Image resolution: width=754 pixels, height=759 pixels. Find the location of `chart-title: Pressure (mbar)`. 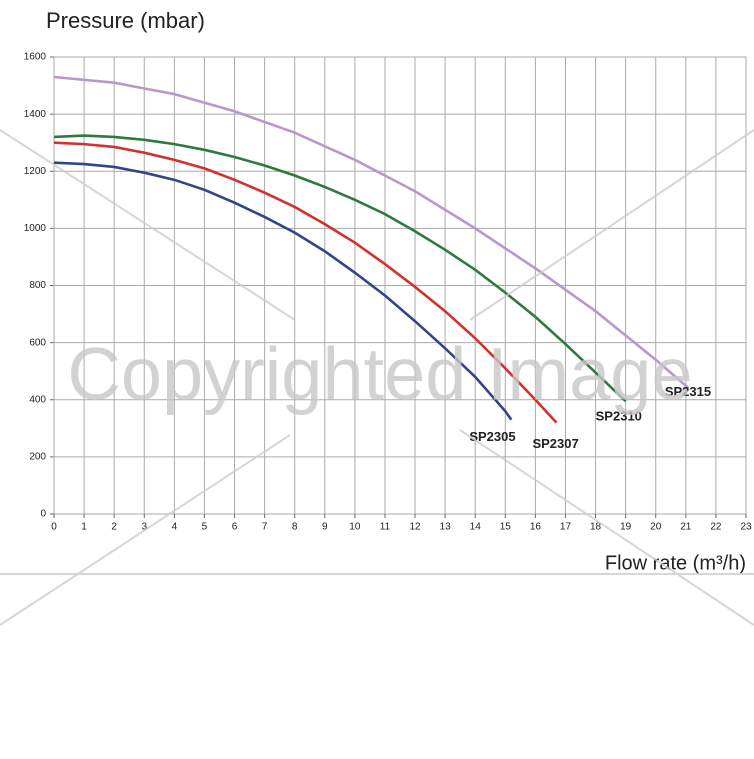

chart-title: Pressure (mbar) is located at coordinates (125, 20).